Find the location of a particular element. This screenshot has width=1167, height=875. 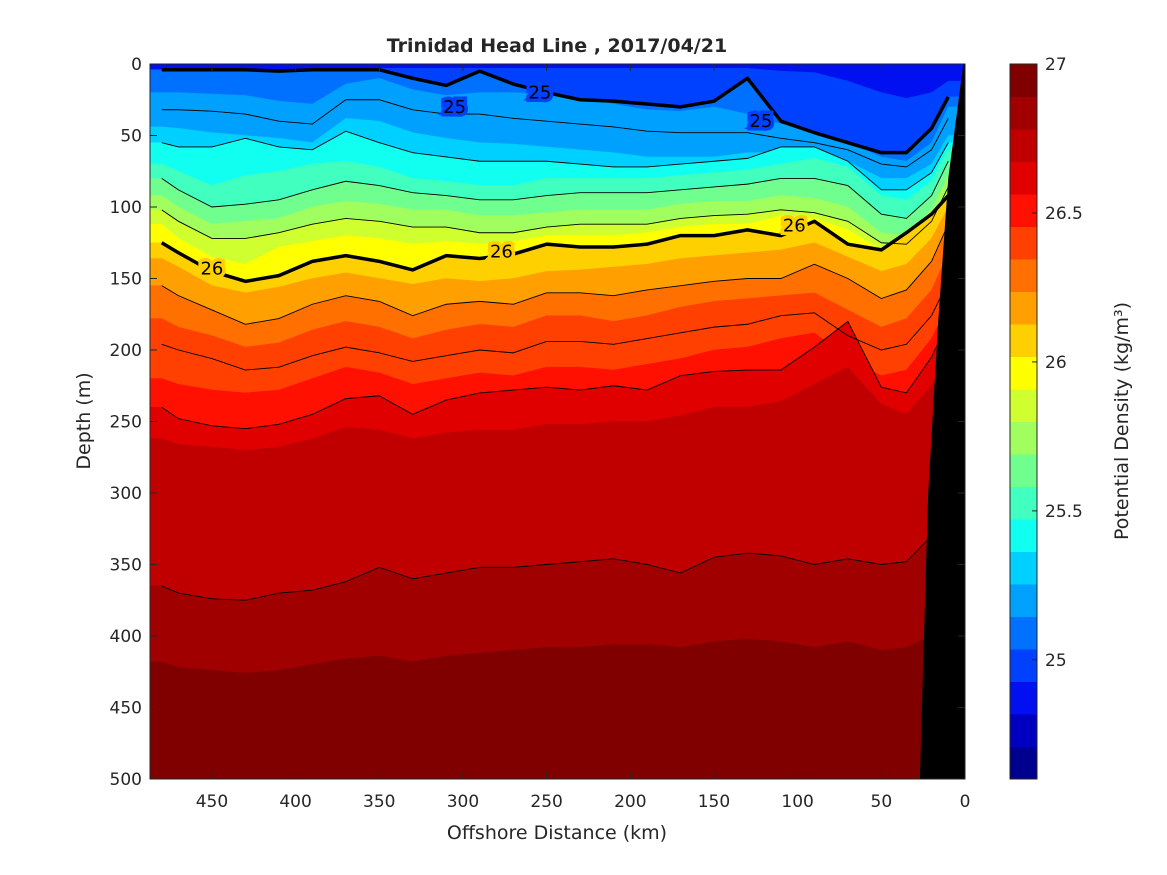

x-tick-label-350: 350 is located at coordinates (379, 802).